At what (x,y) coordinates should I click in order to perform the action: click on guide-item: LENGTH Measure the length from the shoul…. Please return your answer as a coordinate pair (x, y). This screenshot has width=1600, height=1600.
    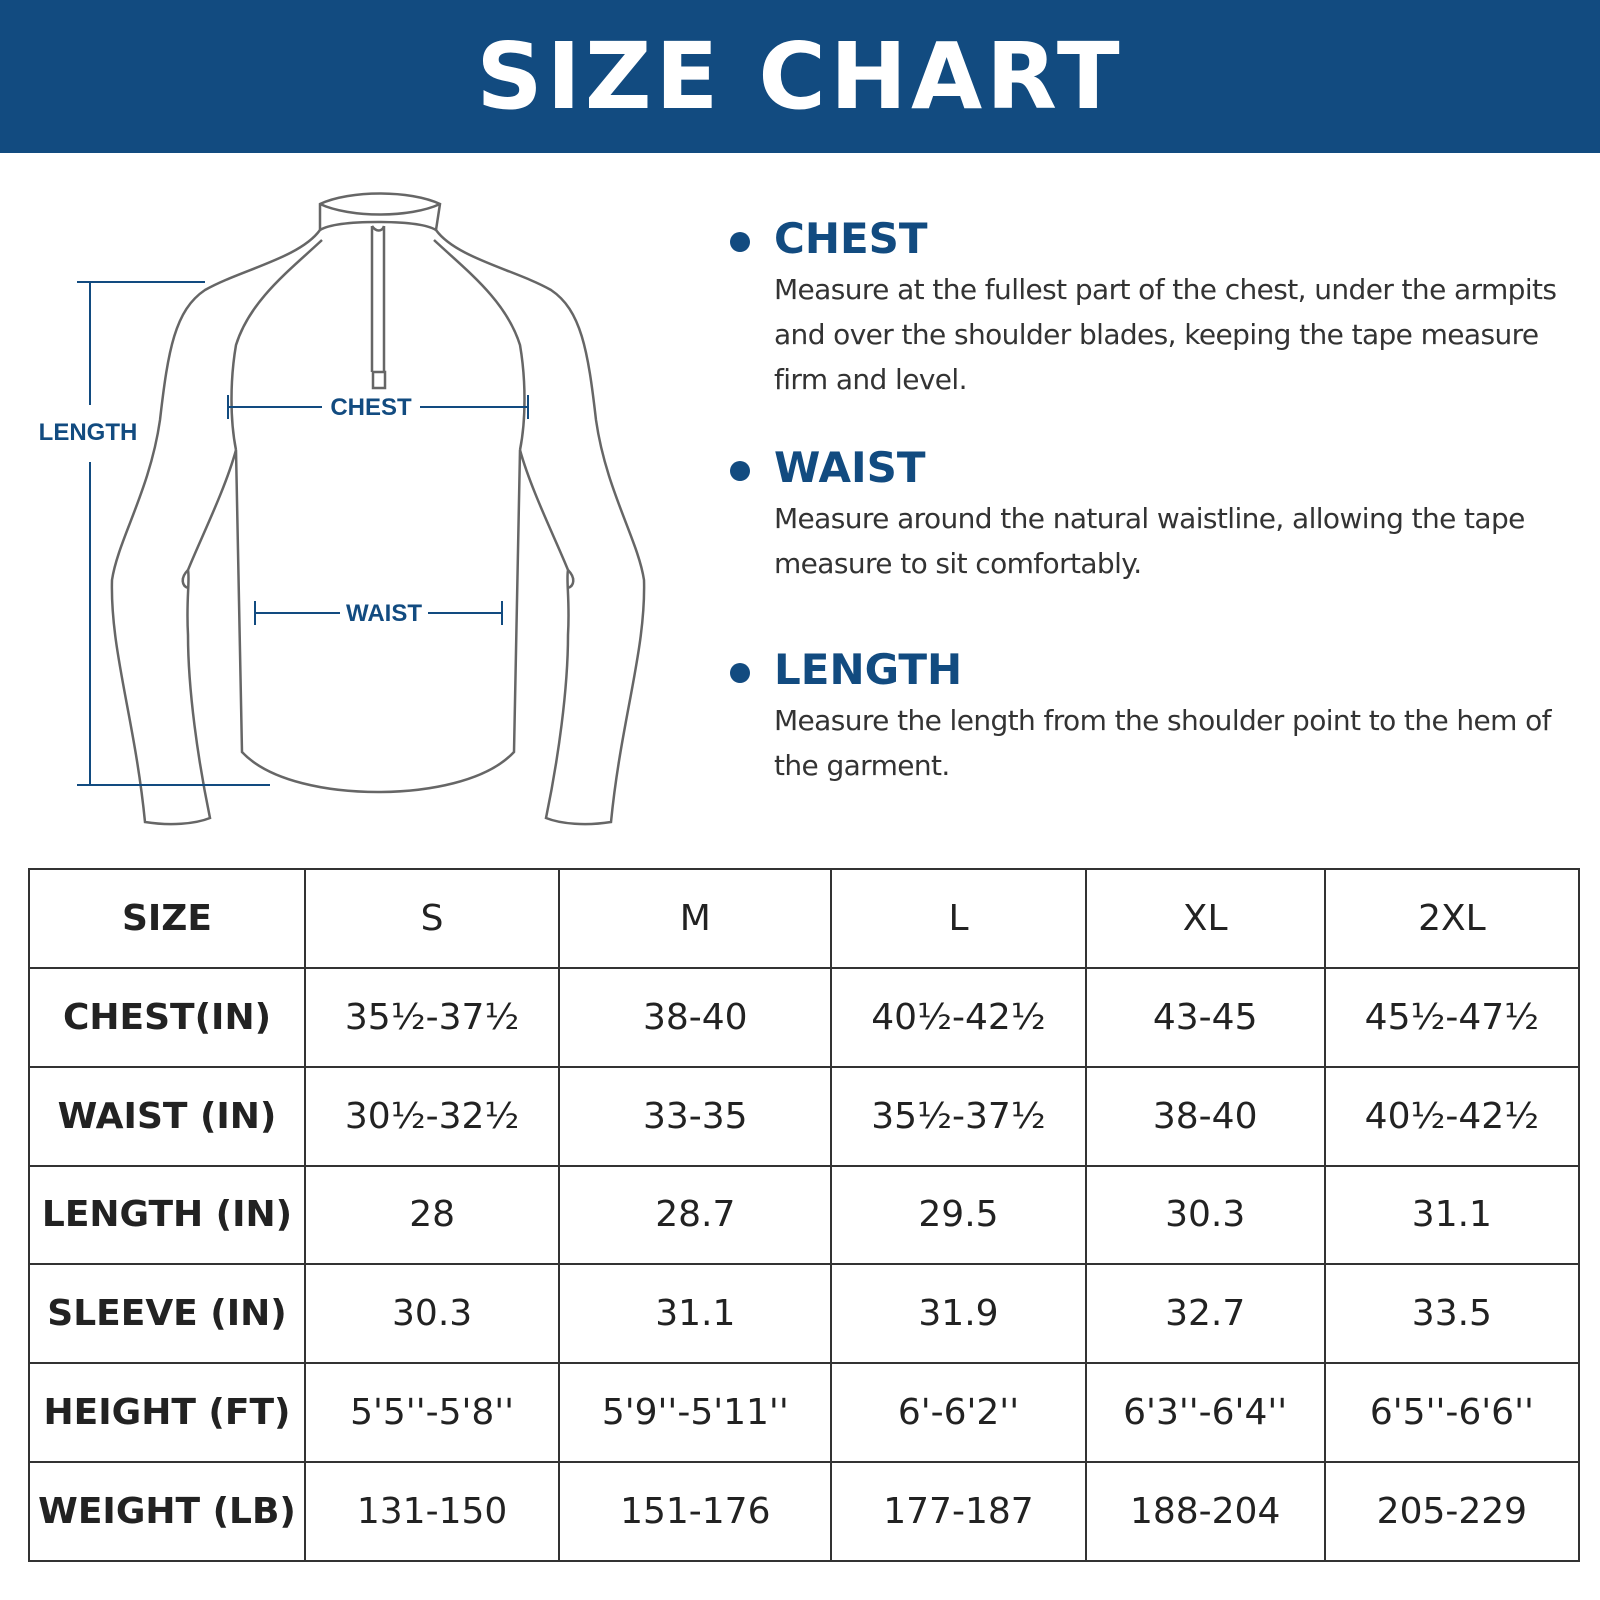
    Looking at the image, I should click on (1160, 716).